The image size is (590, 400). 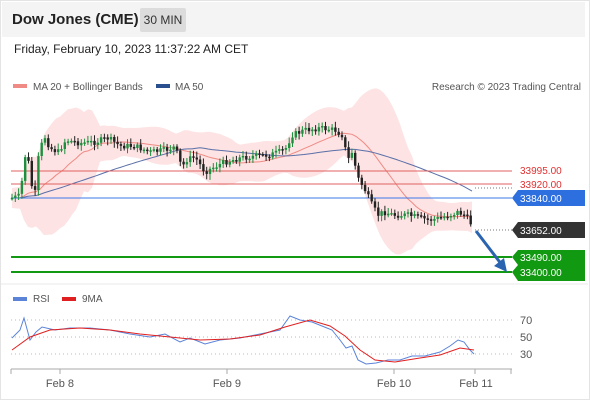 I want to click on ma9-legend-swatch, so click(x=69, y=299).